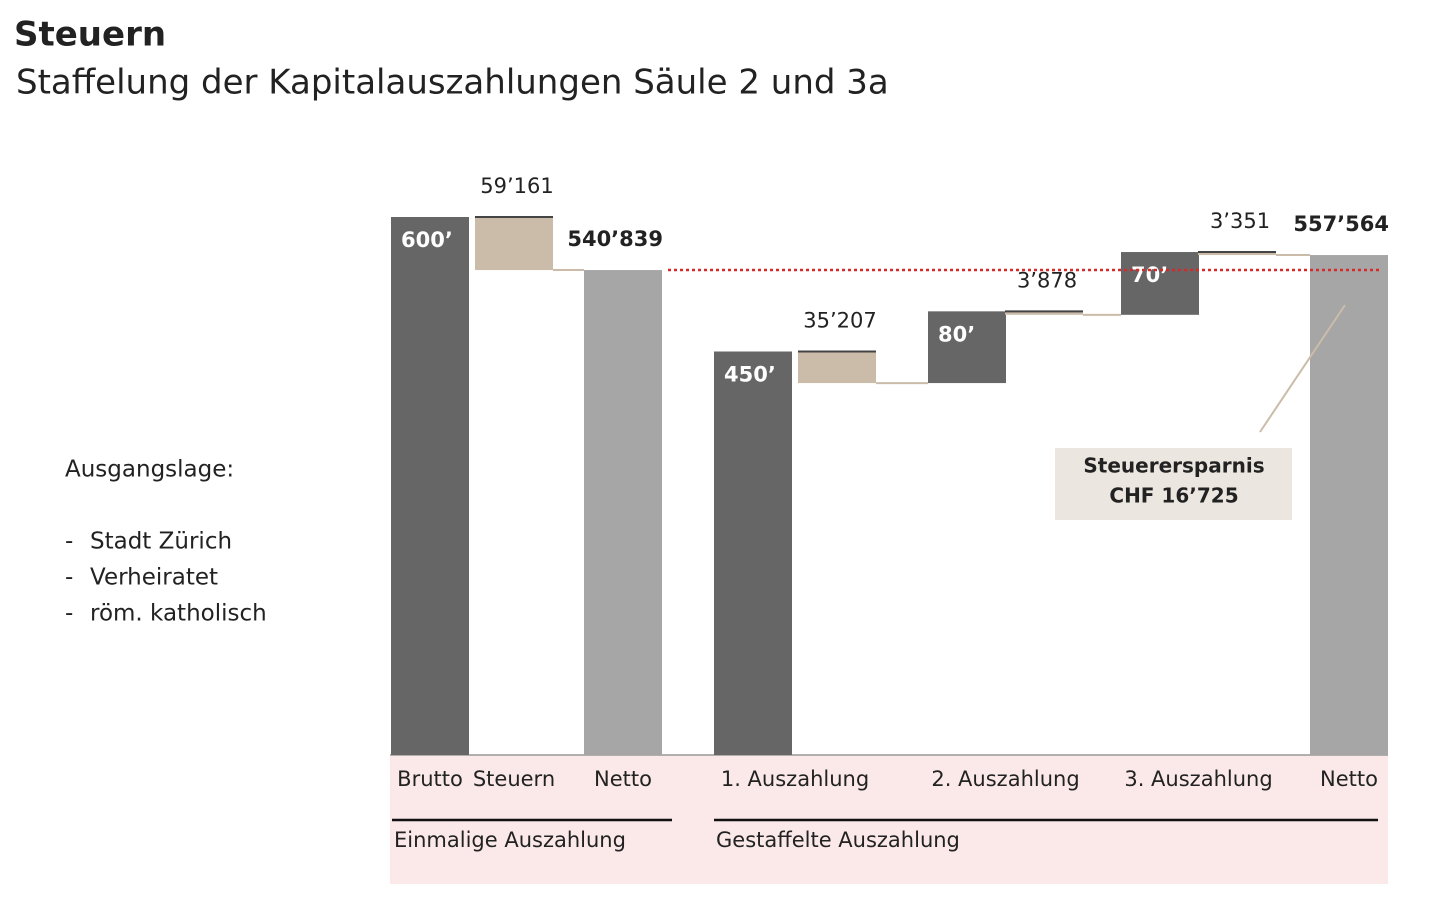 The height and width of the screenshot is (906, 1440). I want to click on value-label: 450’, so click(750, 375).